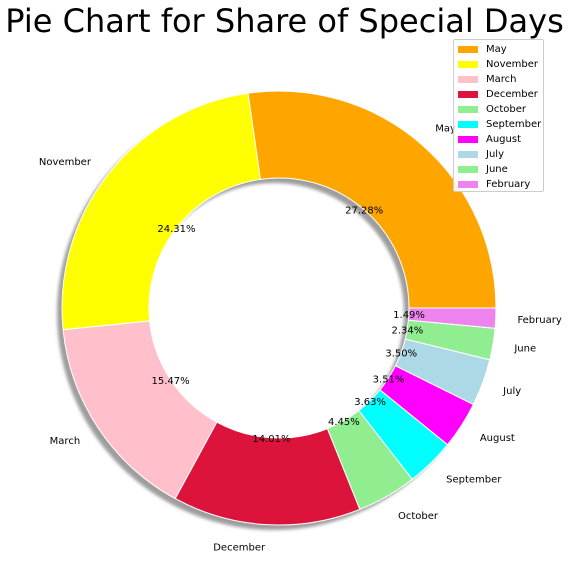  Describe the element at coordinates (506, 109) in the screenshot. I see `legend-label: October` at that location.